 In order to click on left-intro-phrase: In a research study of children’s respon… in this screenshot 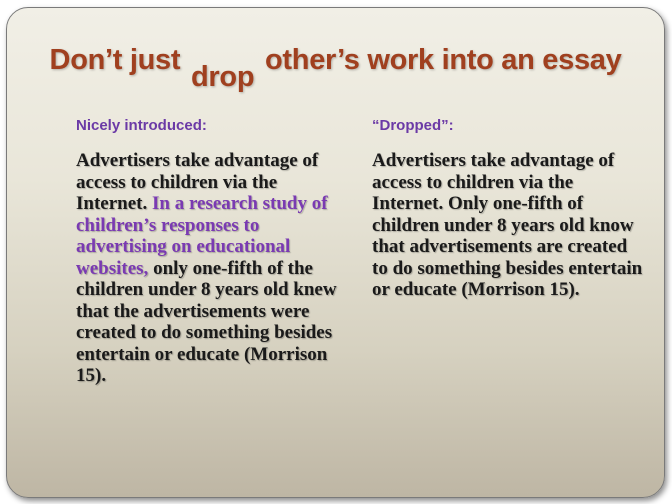, I will do `click(202, 236)`.